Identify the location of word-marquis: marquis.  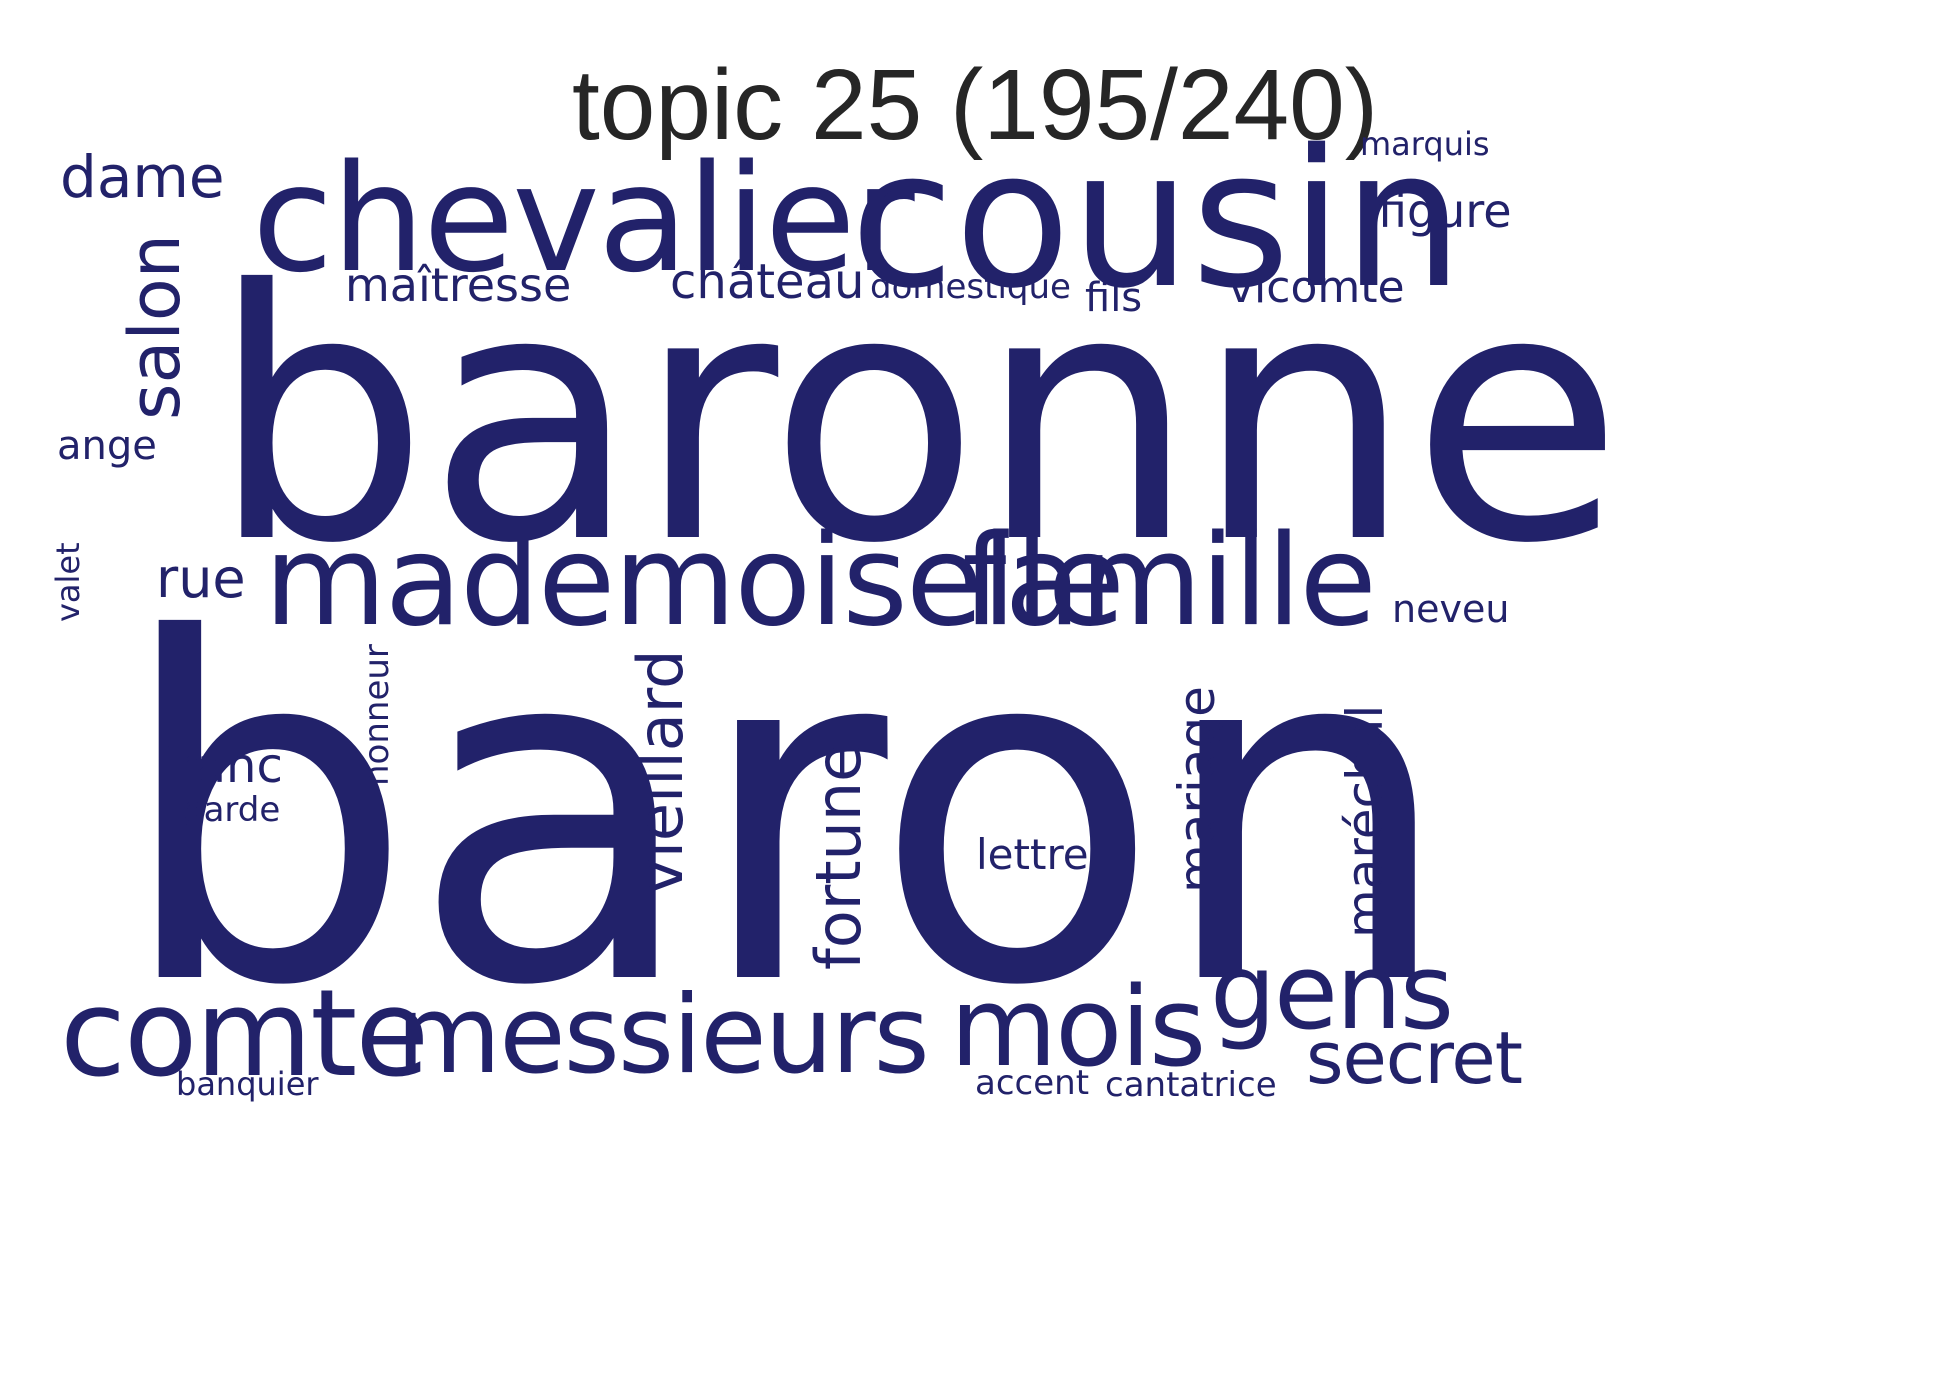
(1425, 144).